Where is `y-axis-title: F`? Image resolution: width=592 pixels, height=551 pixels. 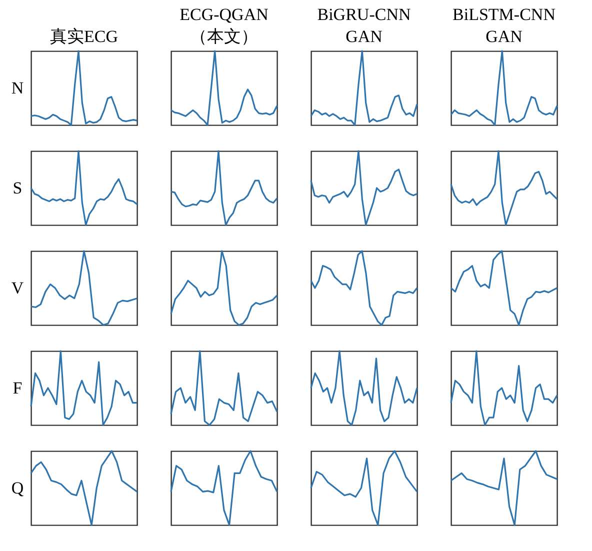
y-axis-title: F is located at coordinates (17, 388).